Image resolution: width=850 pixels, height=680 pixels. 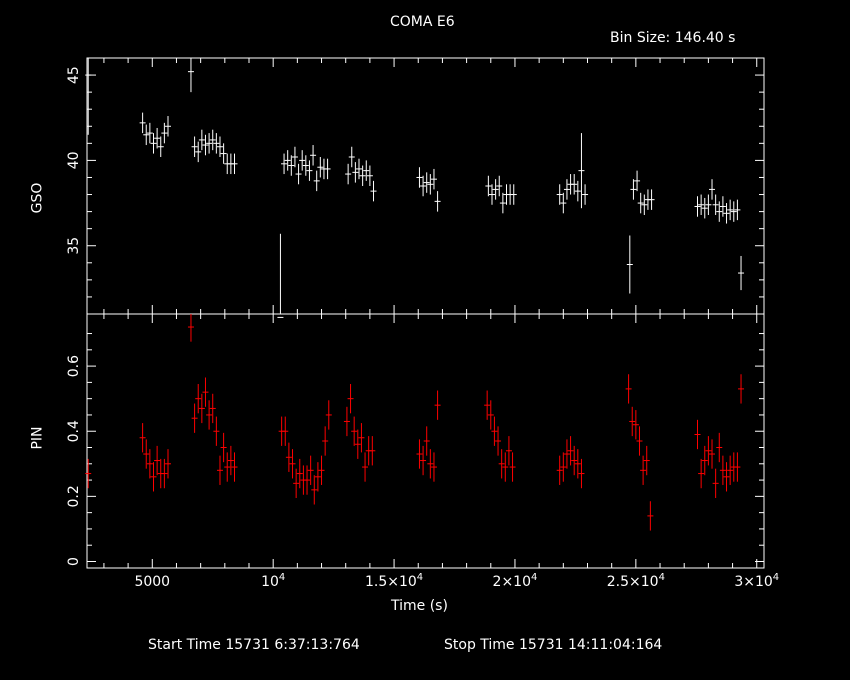 What do you see at coordinates (756, 581) in the screenshot?
I see `x-tick-label: 3×104` at bounding box center [756, 581].